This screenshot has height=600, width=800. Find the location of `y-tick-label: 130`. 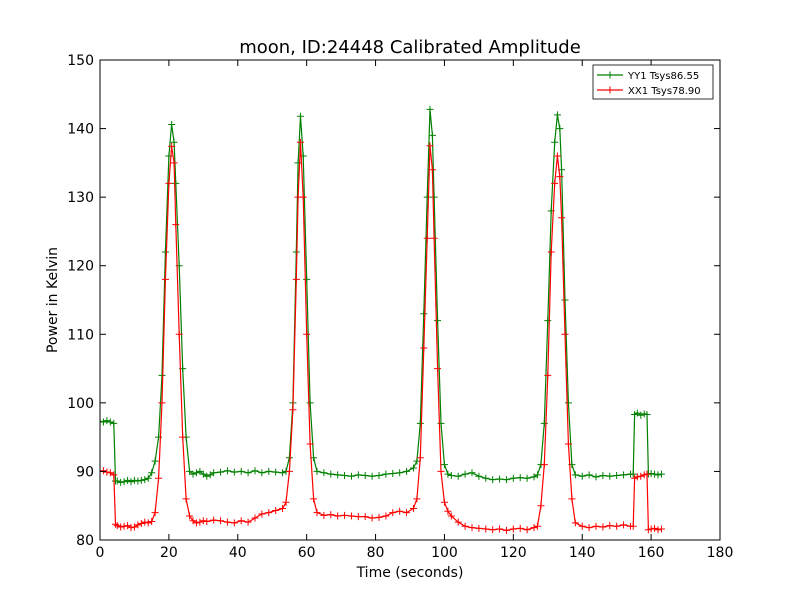

y-tick-label: 130 is located at coordinates (80, 198).